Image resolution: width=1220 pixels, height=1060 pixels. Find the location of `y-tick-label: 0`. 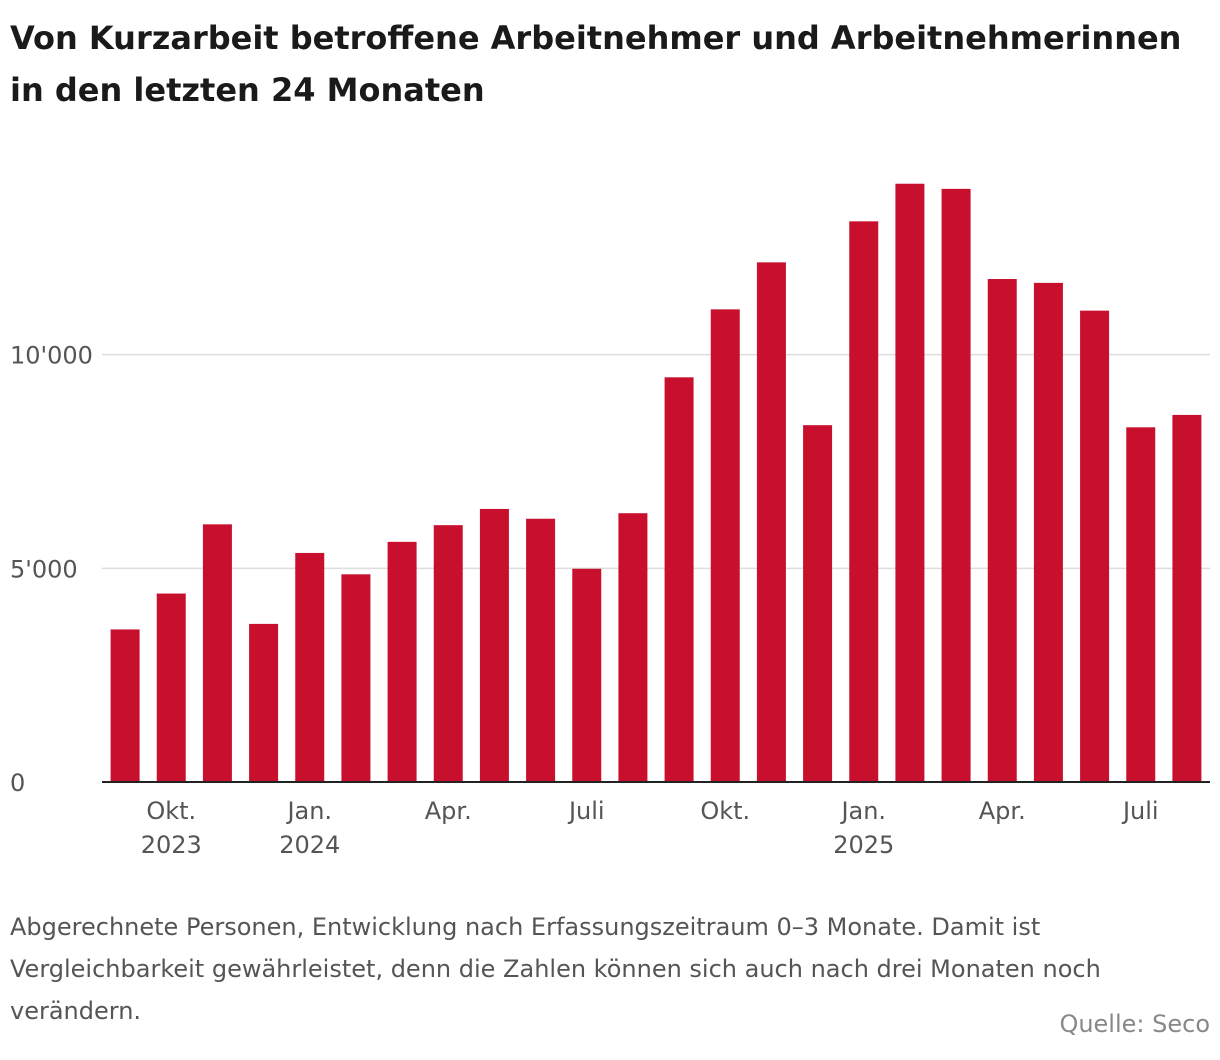

y-tick-label: 0 is located at coordinates (17, 783).